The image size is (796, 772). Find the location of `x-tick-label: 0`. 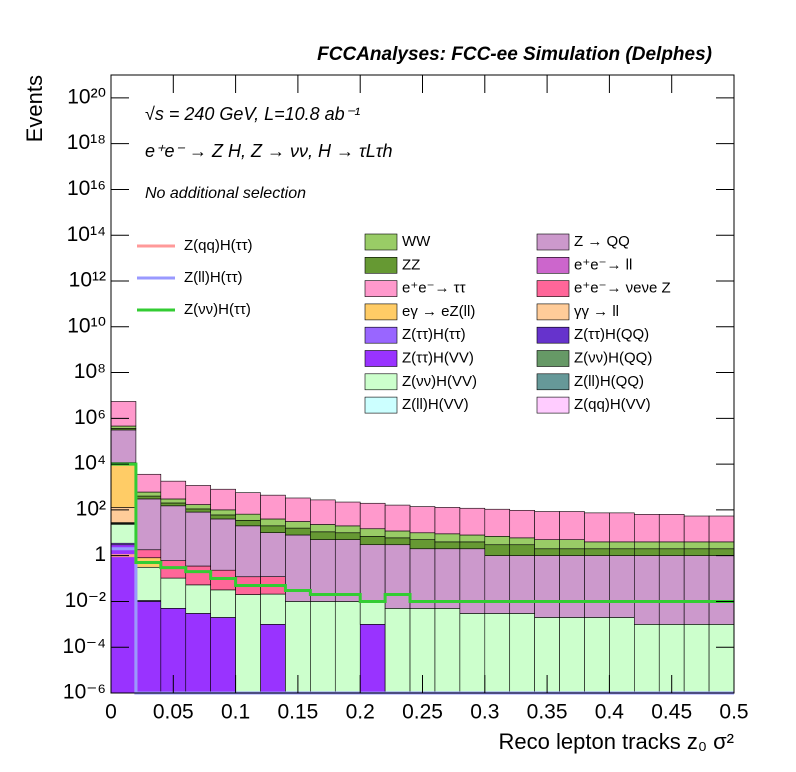

x-tick-label: 0 is located at coordinates (111, 712).